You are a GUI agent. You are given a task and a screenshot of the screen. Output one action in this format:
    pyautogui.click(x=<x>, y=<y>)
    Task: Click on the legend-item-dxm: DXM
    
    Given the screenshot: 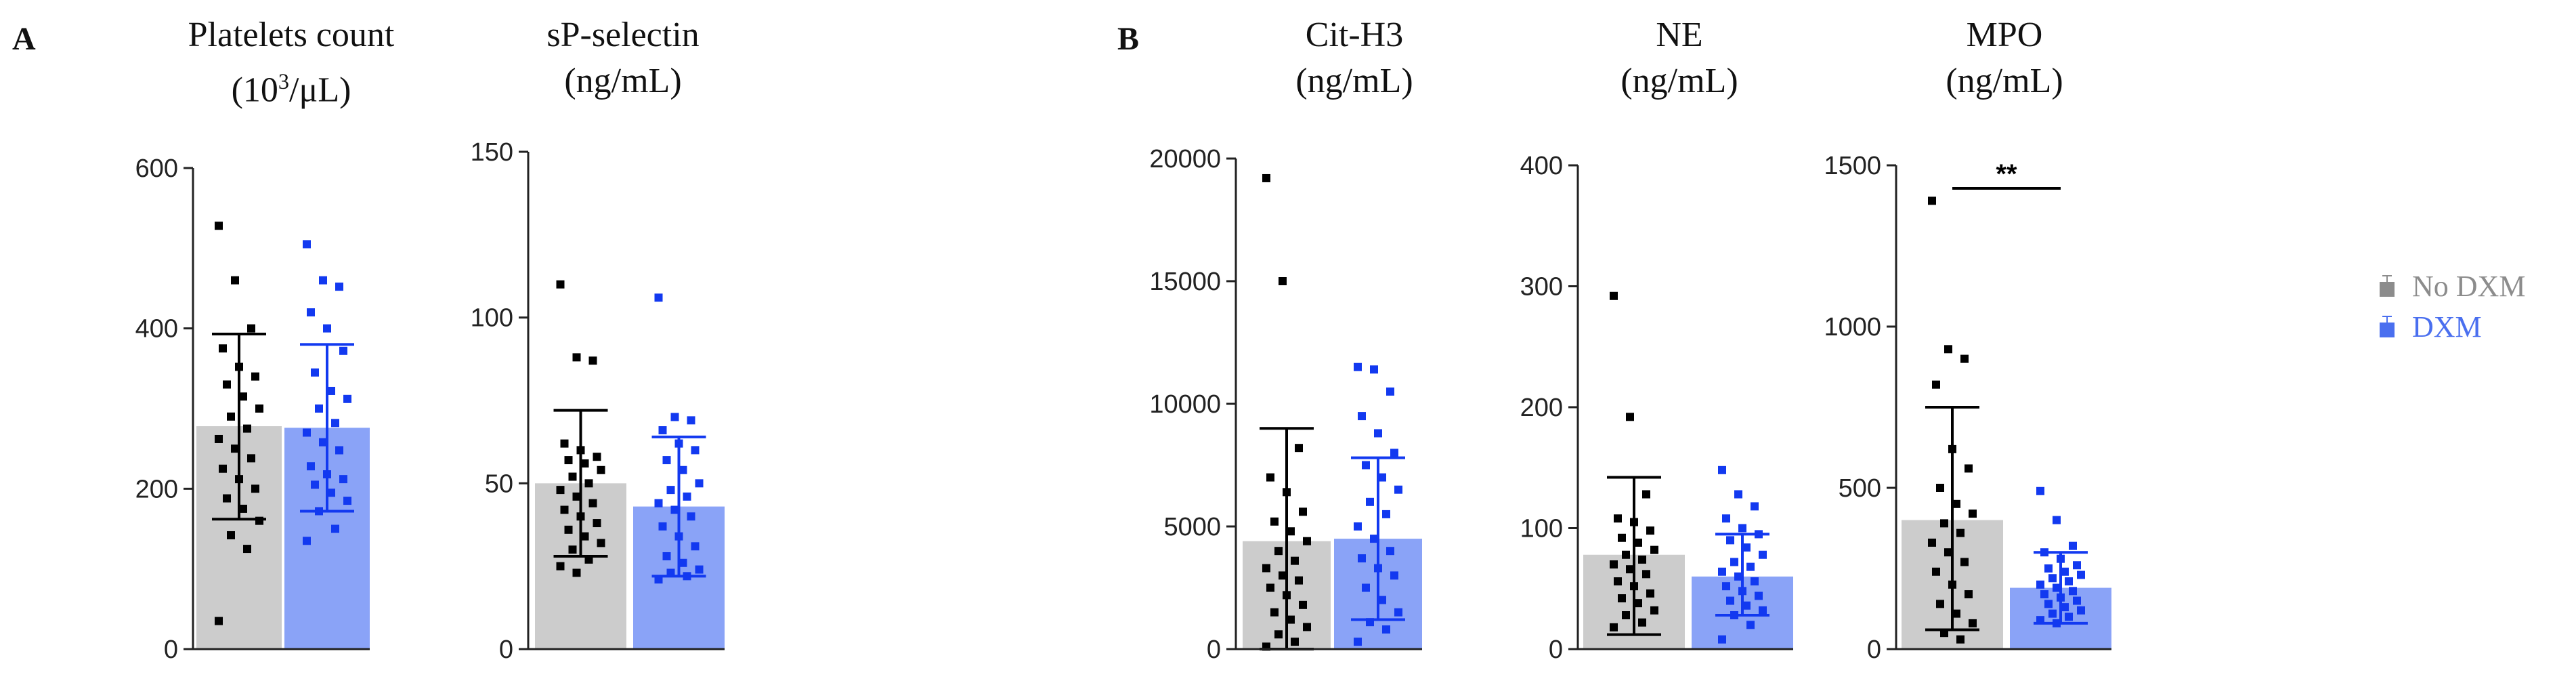 What is the action you would take?
    pyautogui.click(x=2449, y=326)
    